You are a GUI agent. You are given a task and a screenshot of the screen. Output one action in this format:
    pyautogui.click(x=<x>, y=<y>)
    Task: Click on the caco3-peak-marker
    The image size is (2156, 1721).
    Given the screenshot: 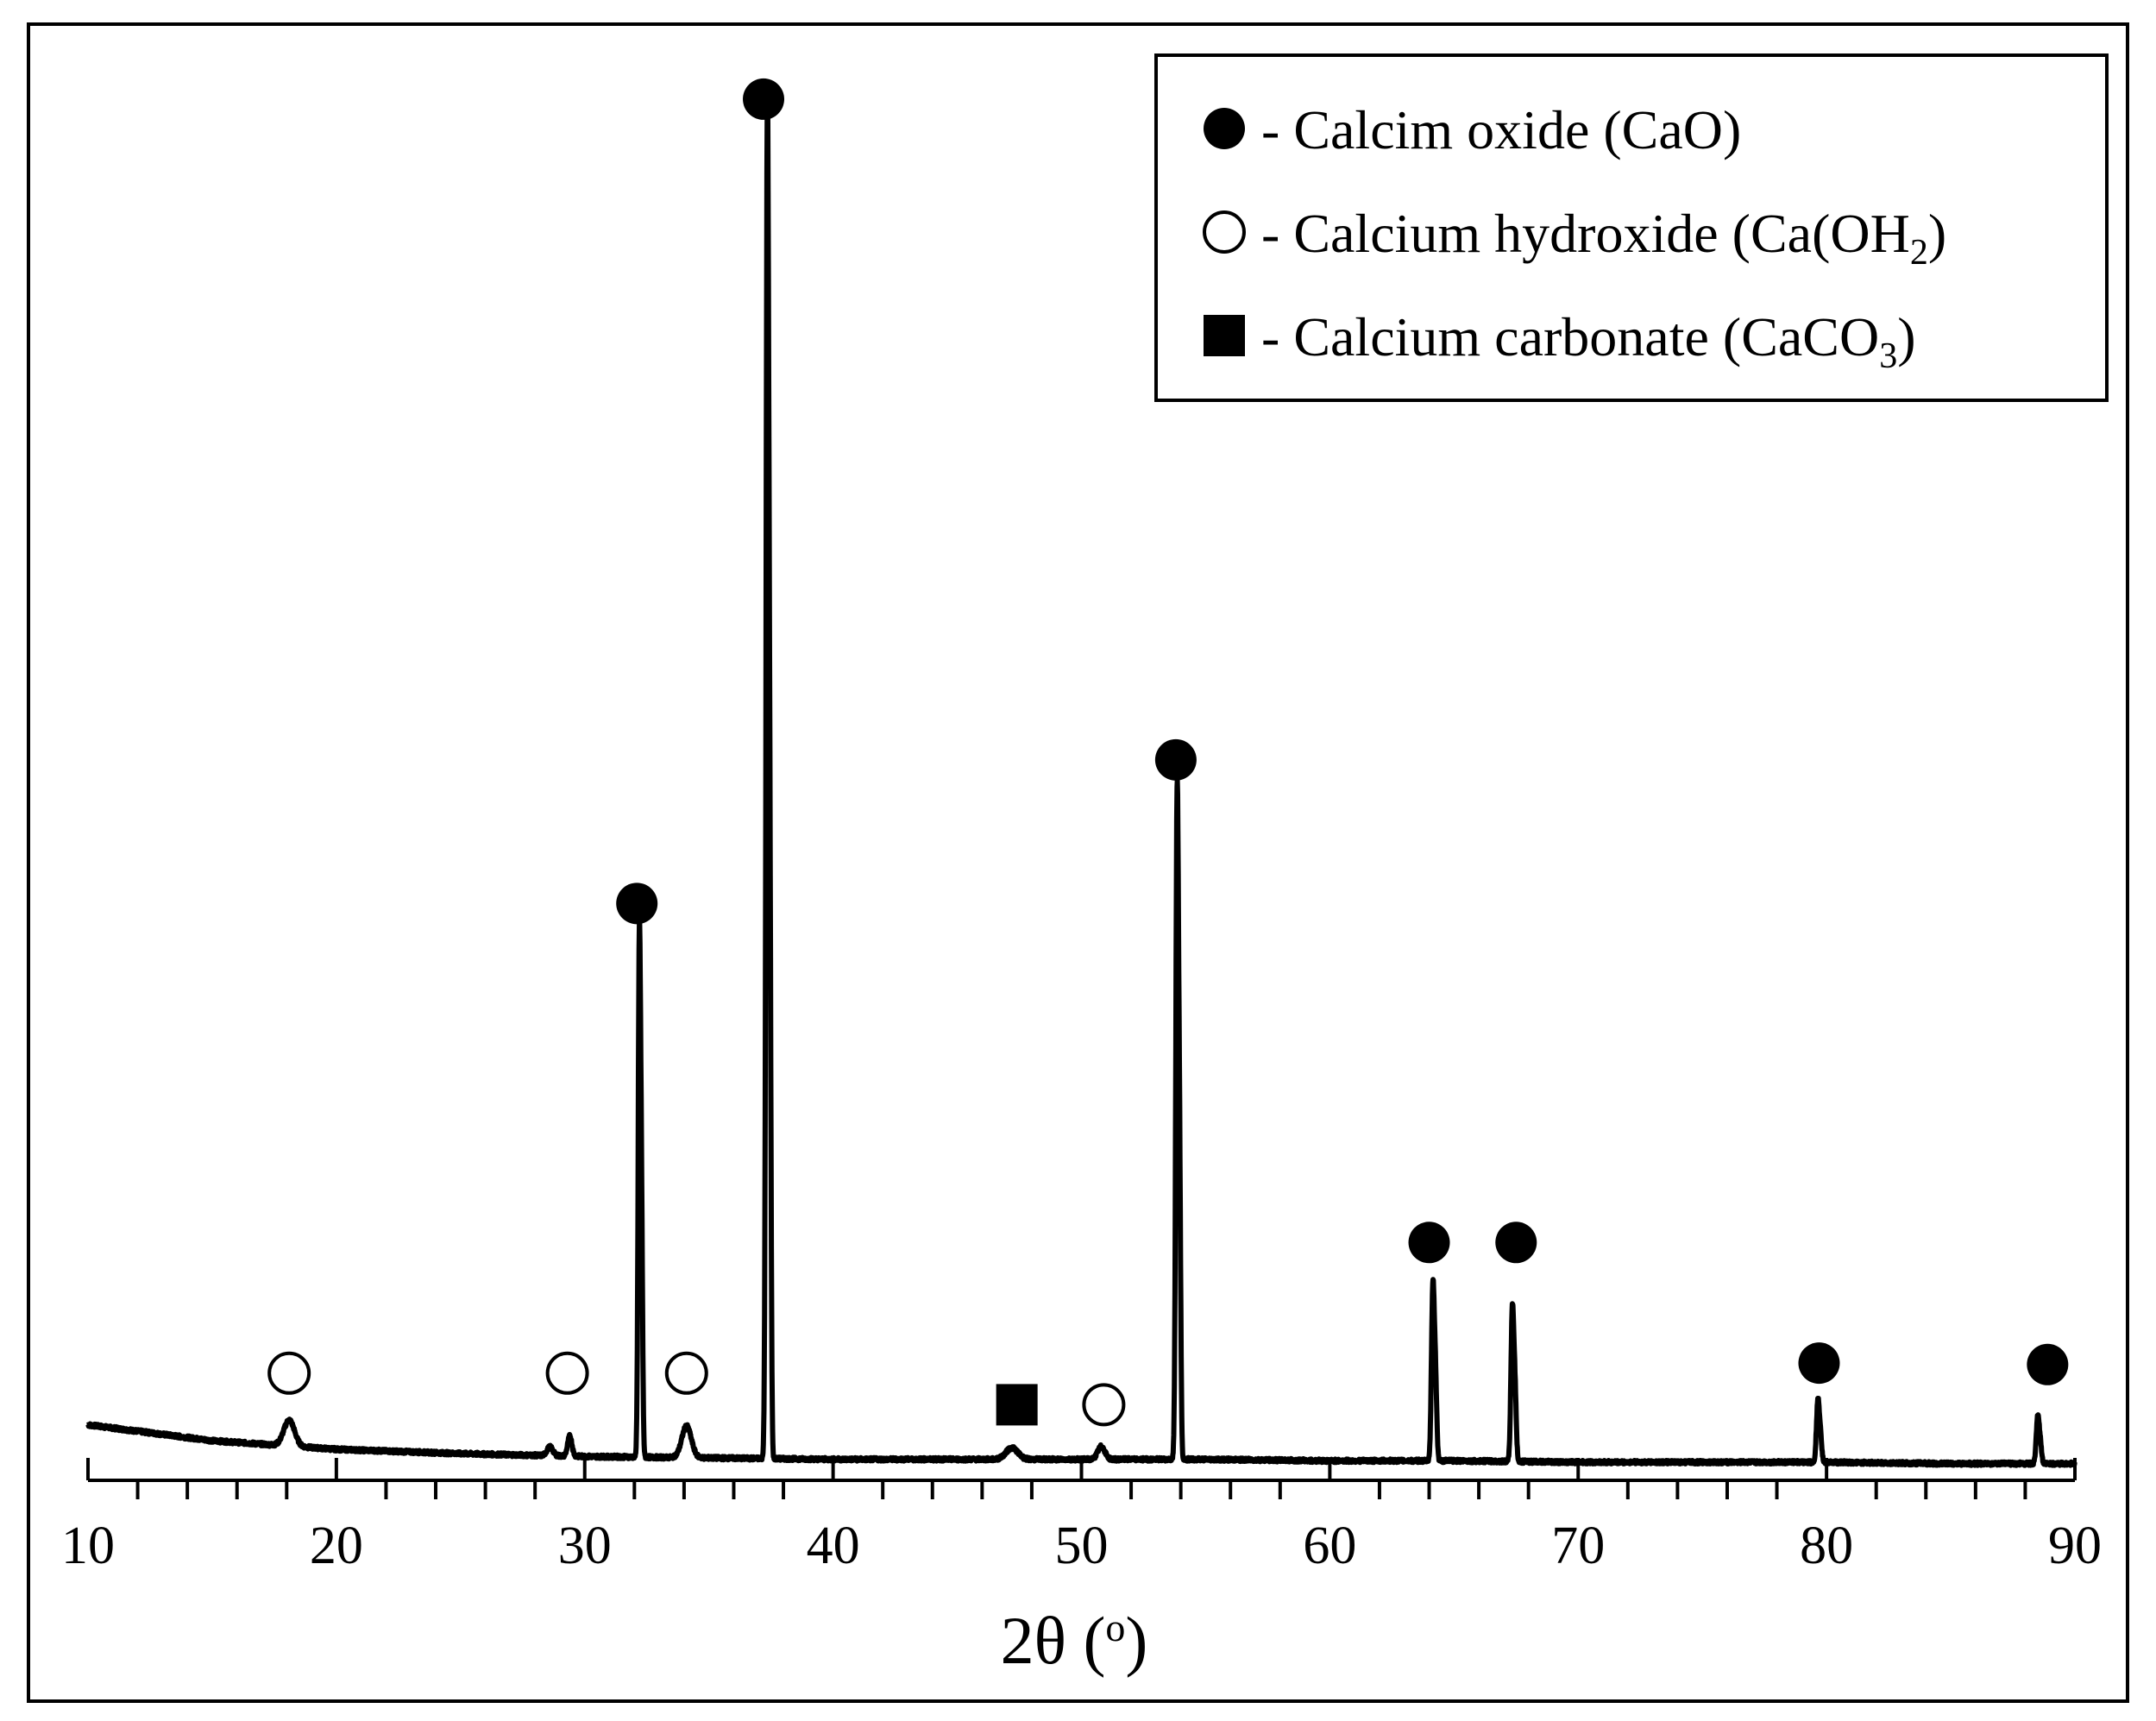 What is the action you would take?
    pyautogui.click(x=1017, y=1405)
    